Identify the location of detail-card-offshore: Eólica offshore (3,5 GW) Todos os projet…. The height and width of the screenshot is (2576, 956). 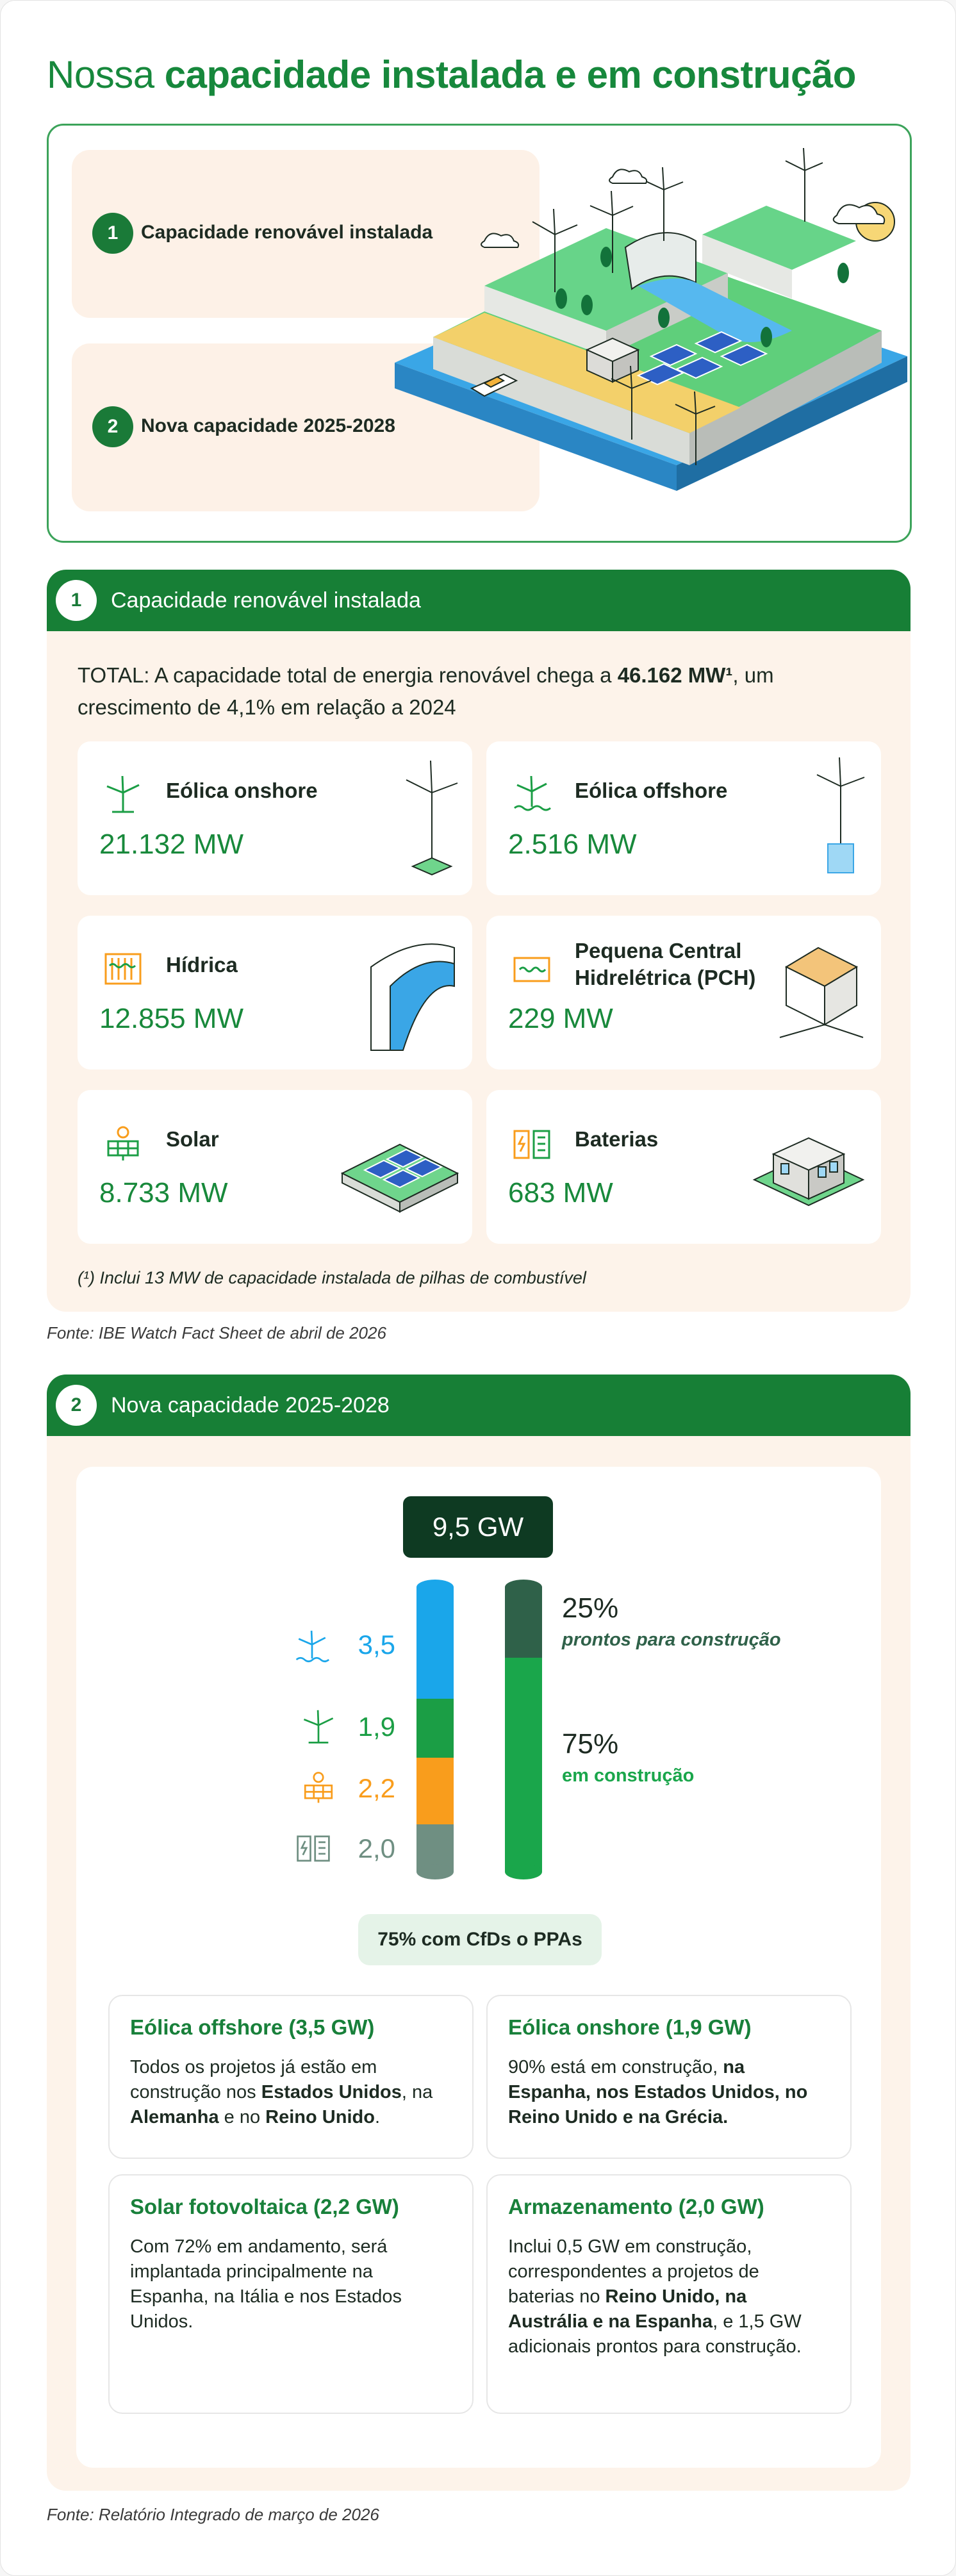
(291, 2077).